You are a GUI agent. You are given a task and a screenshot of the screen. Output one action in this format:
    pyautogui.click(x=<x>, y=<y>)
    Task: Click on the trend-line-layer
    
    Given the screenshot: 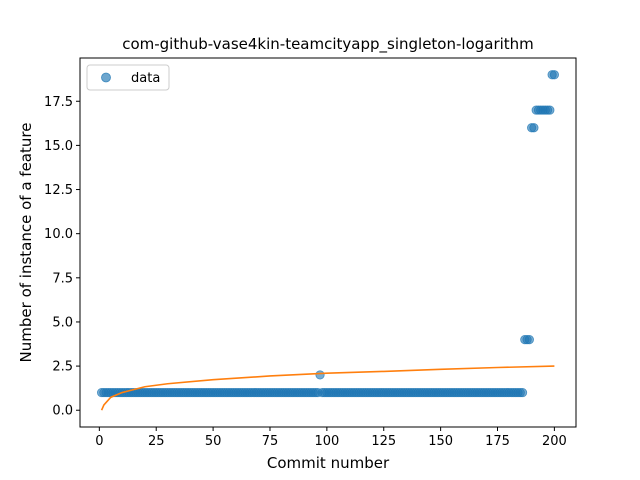 What is the action you would take?
    pyautogui.click(x=327, y=388)
    